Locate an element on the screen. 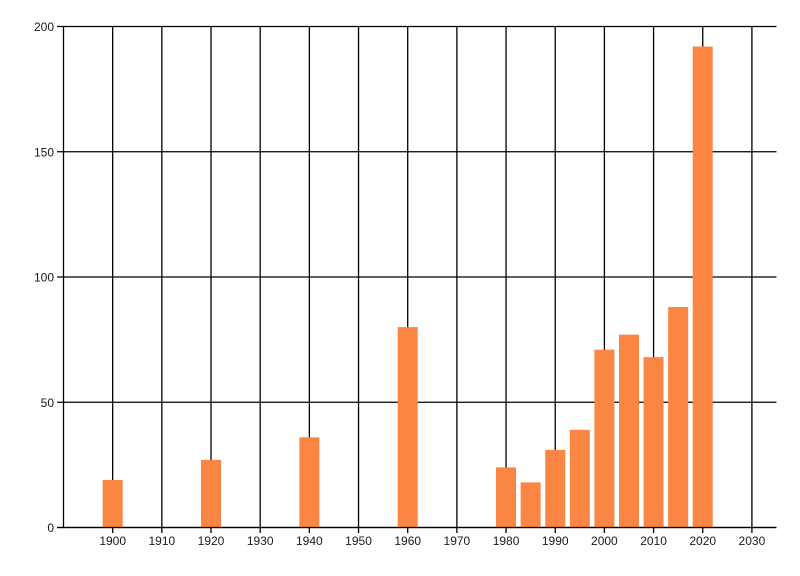 This screenshot has height=576, width=800. bar-1900 is located at coordinates (112, 503).